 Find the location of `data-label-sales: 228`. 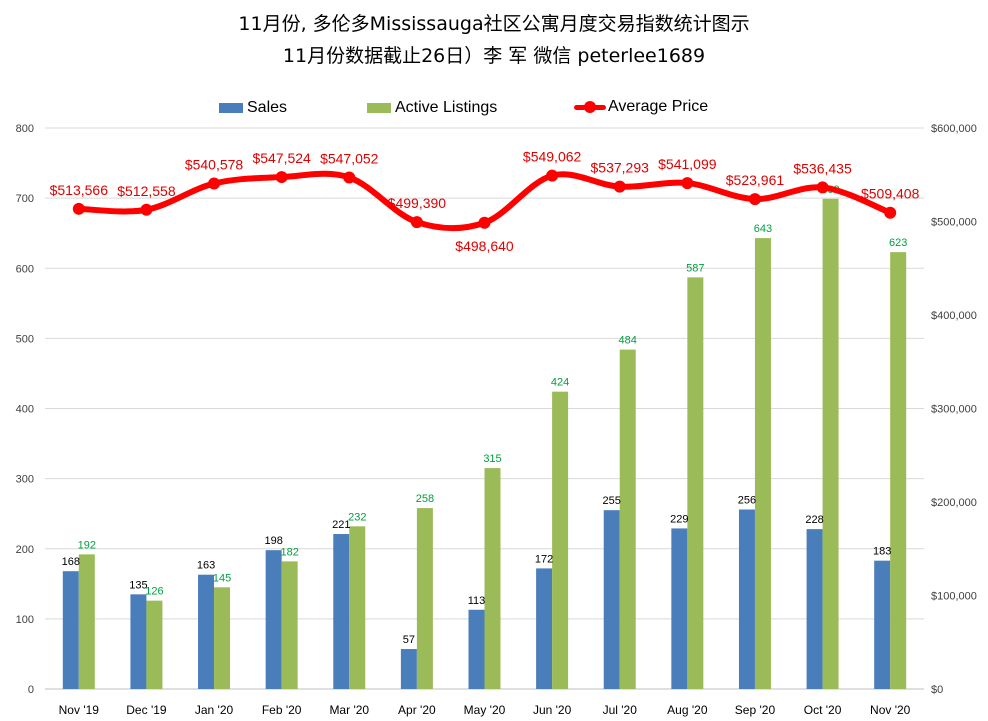

data-label-sales: 228 is located at coordinates (814, 520).